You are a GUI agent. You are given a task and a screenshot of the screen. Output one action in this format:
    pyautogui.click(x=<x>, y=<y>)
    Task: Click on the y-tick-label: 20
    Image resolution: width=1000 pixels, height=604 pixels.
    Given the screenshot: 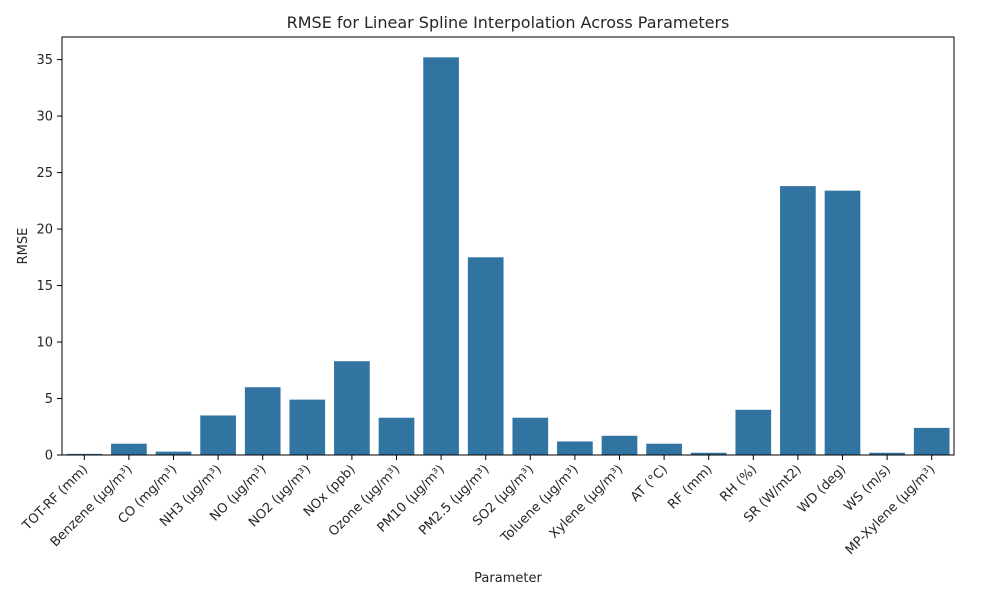 What is the action you would take?
    pyautogui.click(x=44, y=230)
    